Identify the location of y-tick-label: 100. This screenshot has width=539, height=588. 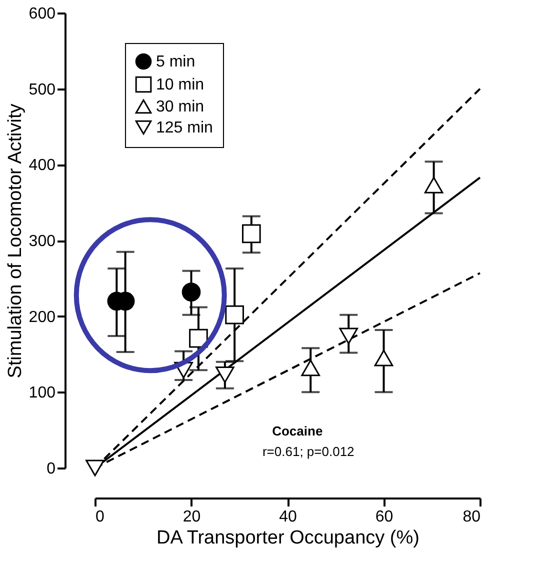
(42, 393).